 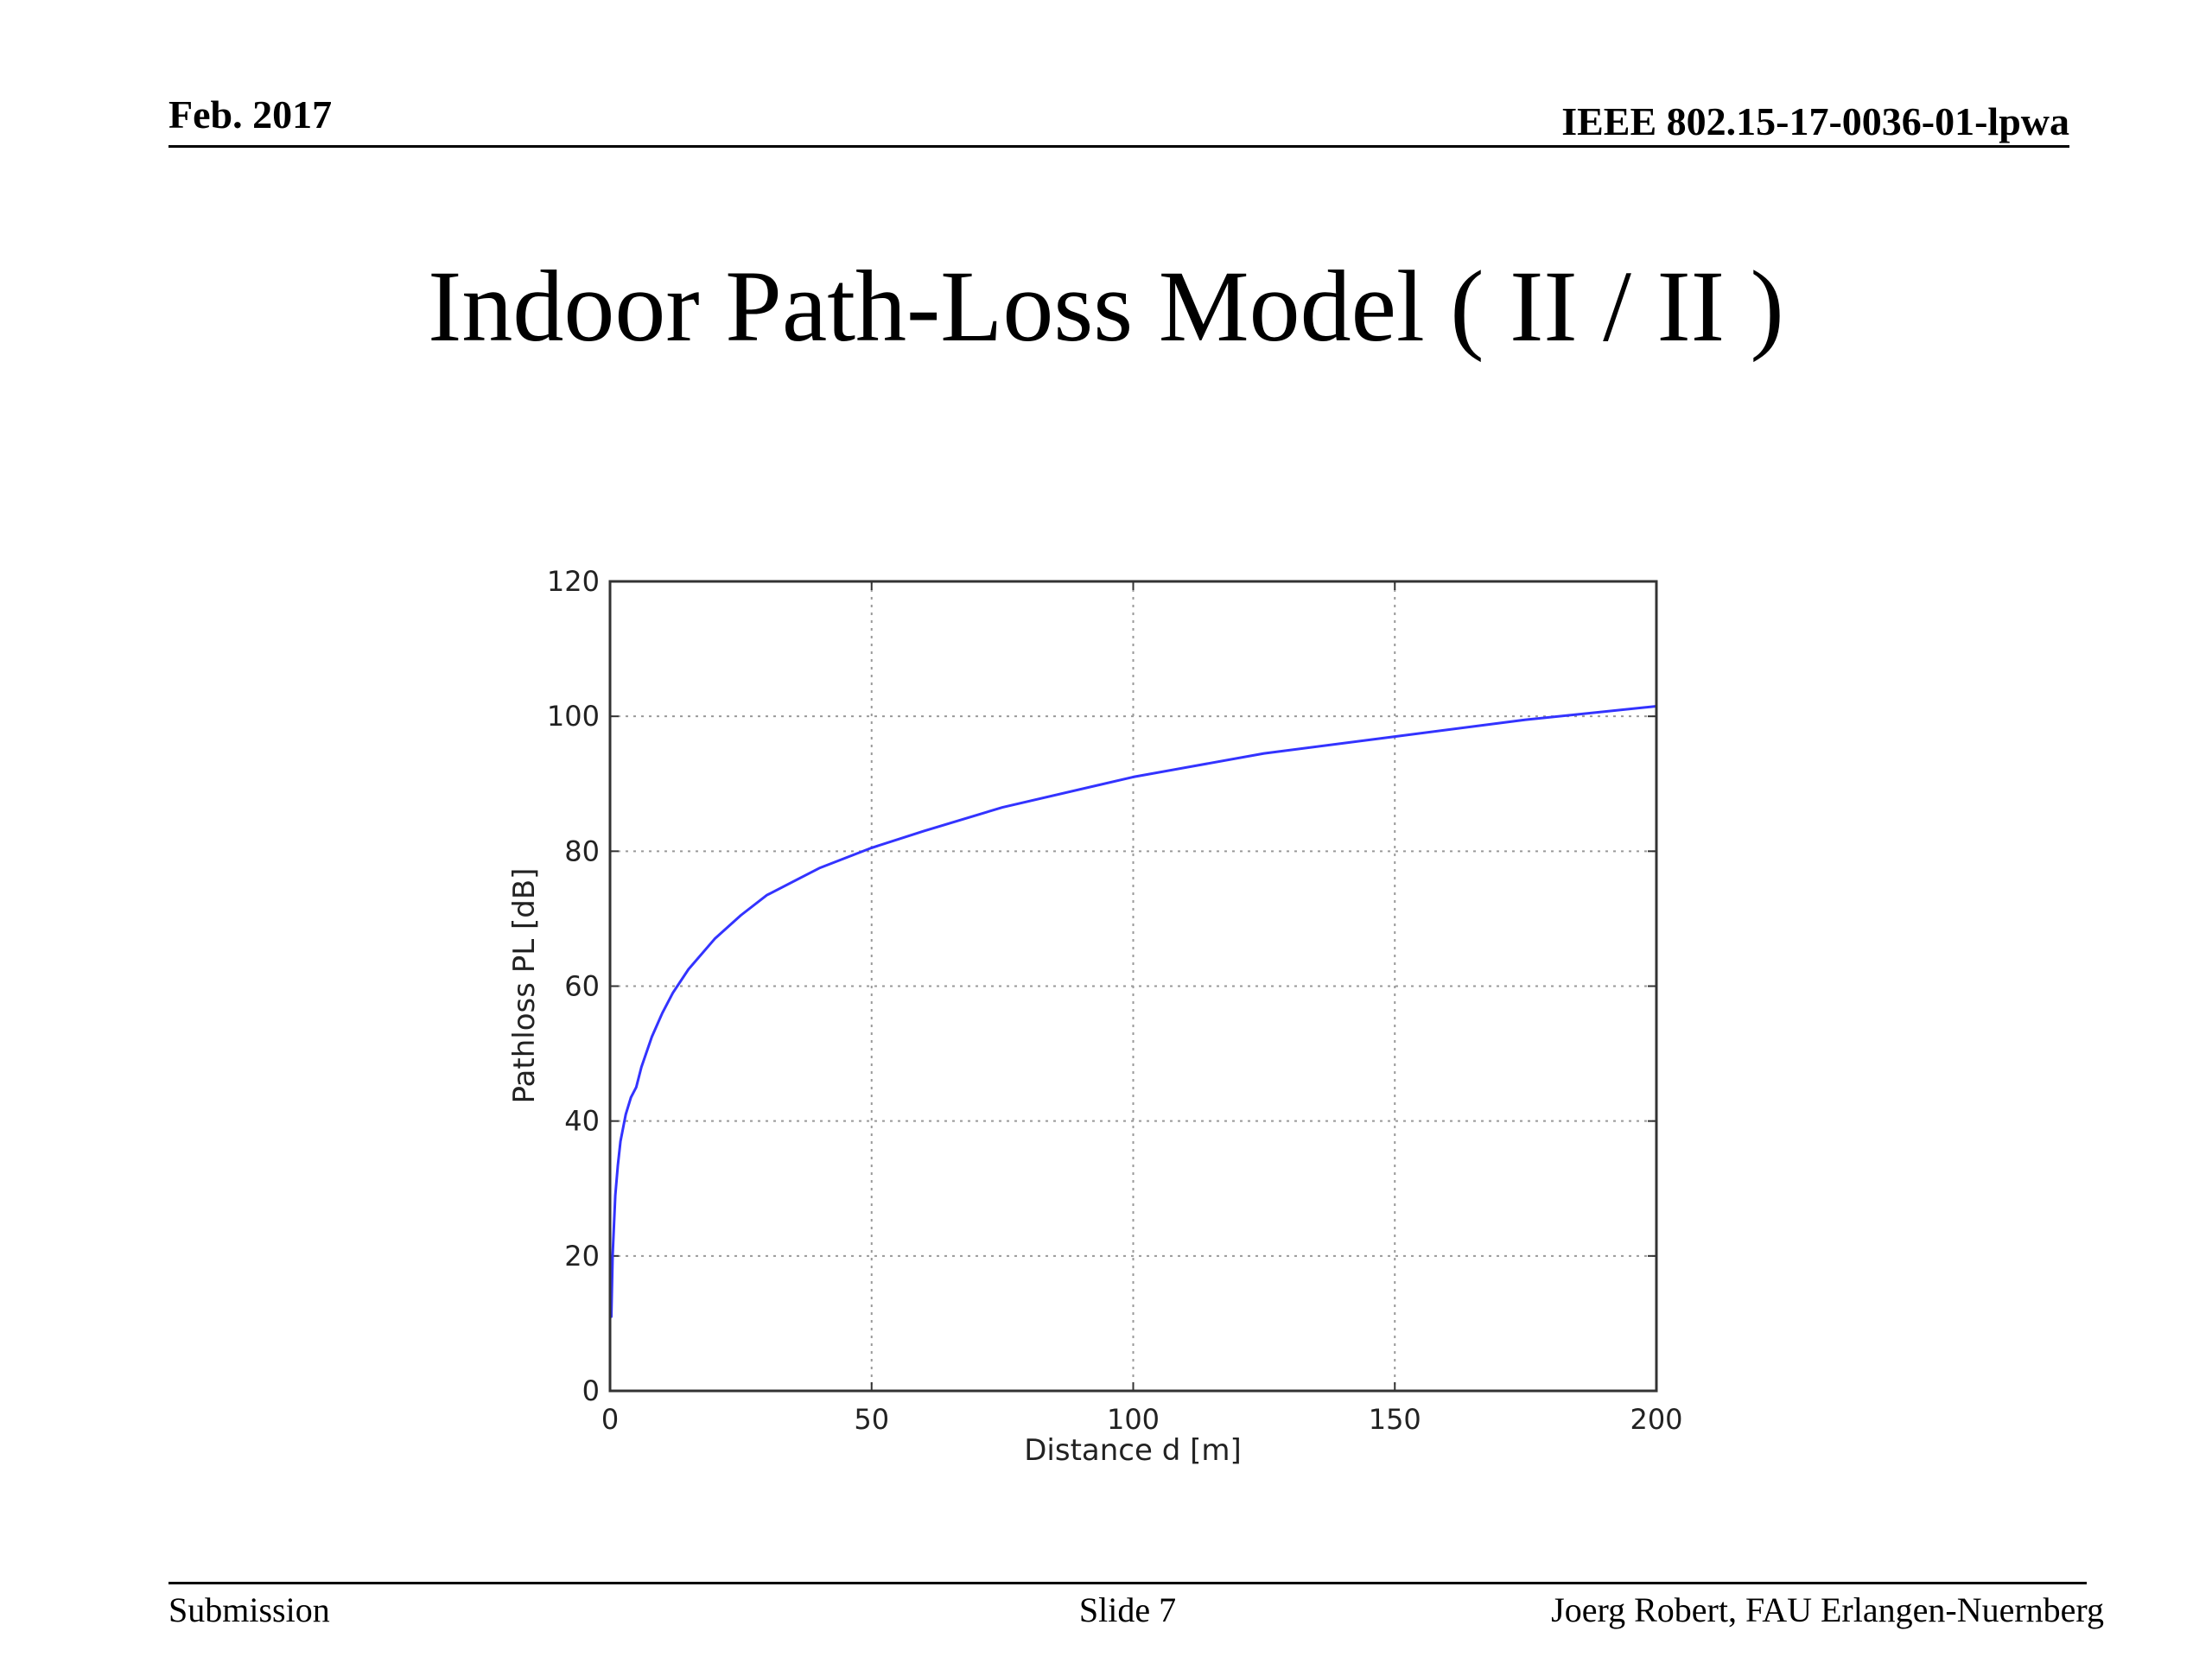 What do you see at coordinates (610, 1419) in the screenshot?
I see `x-tick-label: 0` at bounding box center [610, 1419].